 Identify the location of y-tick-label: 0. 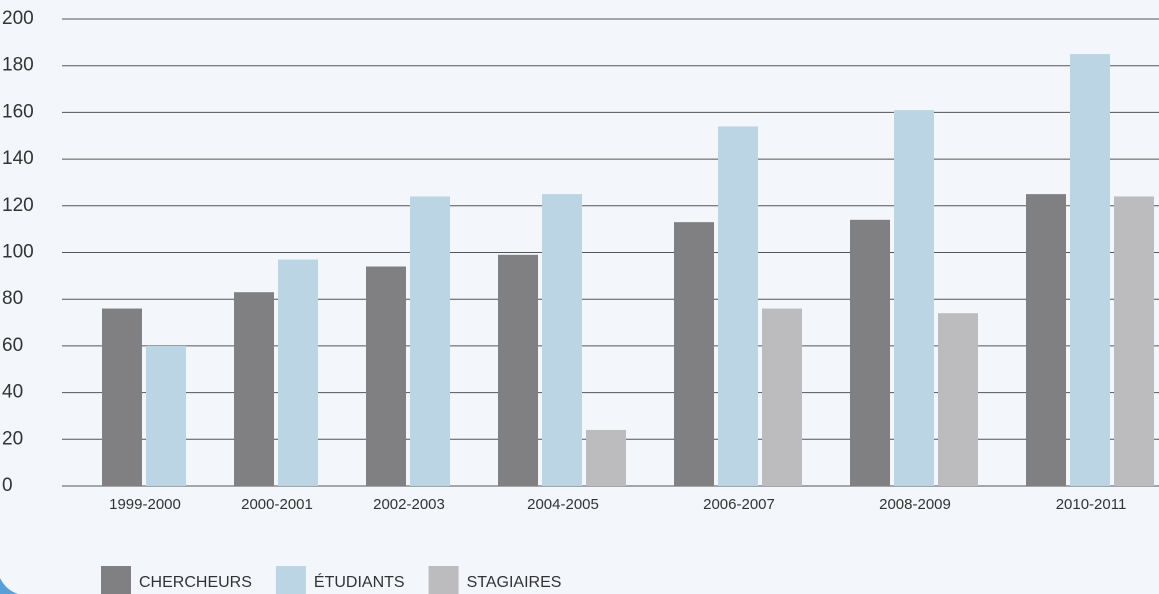
(7, 485).